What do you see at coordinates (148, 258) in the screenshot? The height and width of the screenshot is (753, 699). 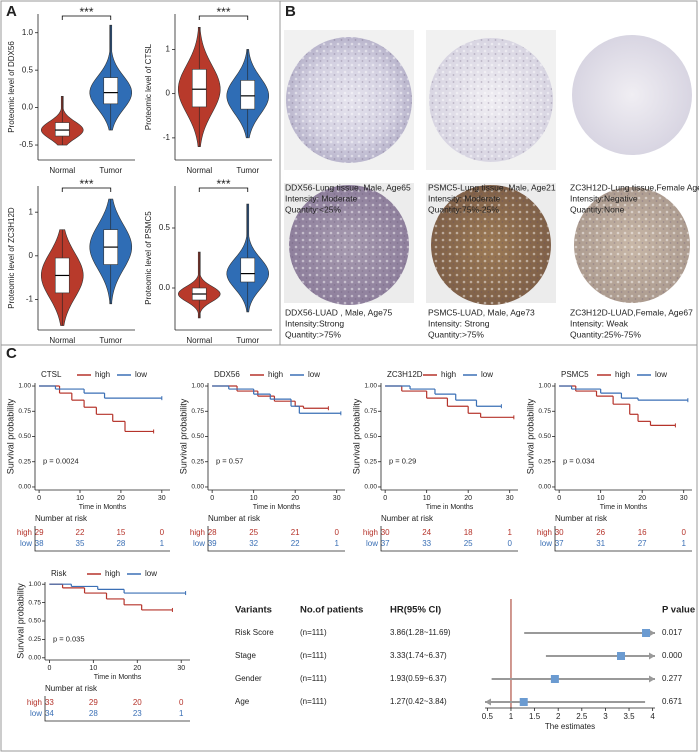 I see `y-axis-label: Proteomic level of PSMC5` at bounding box center [148, 258].